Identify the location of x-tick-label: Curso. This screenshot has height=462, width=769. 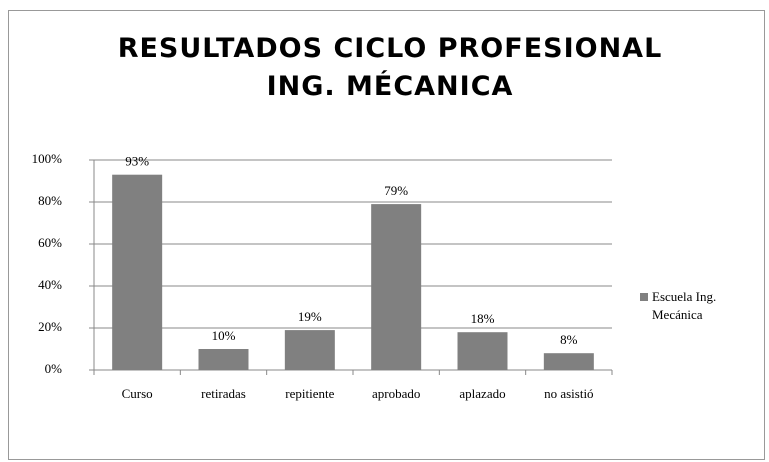
(137, 393).